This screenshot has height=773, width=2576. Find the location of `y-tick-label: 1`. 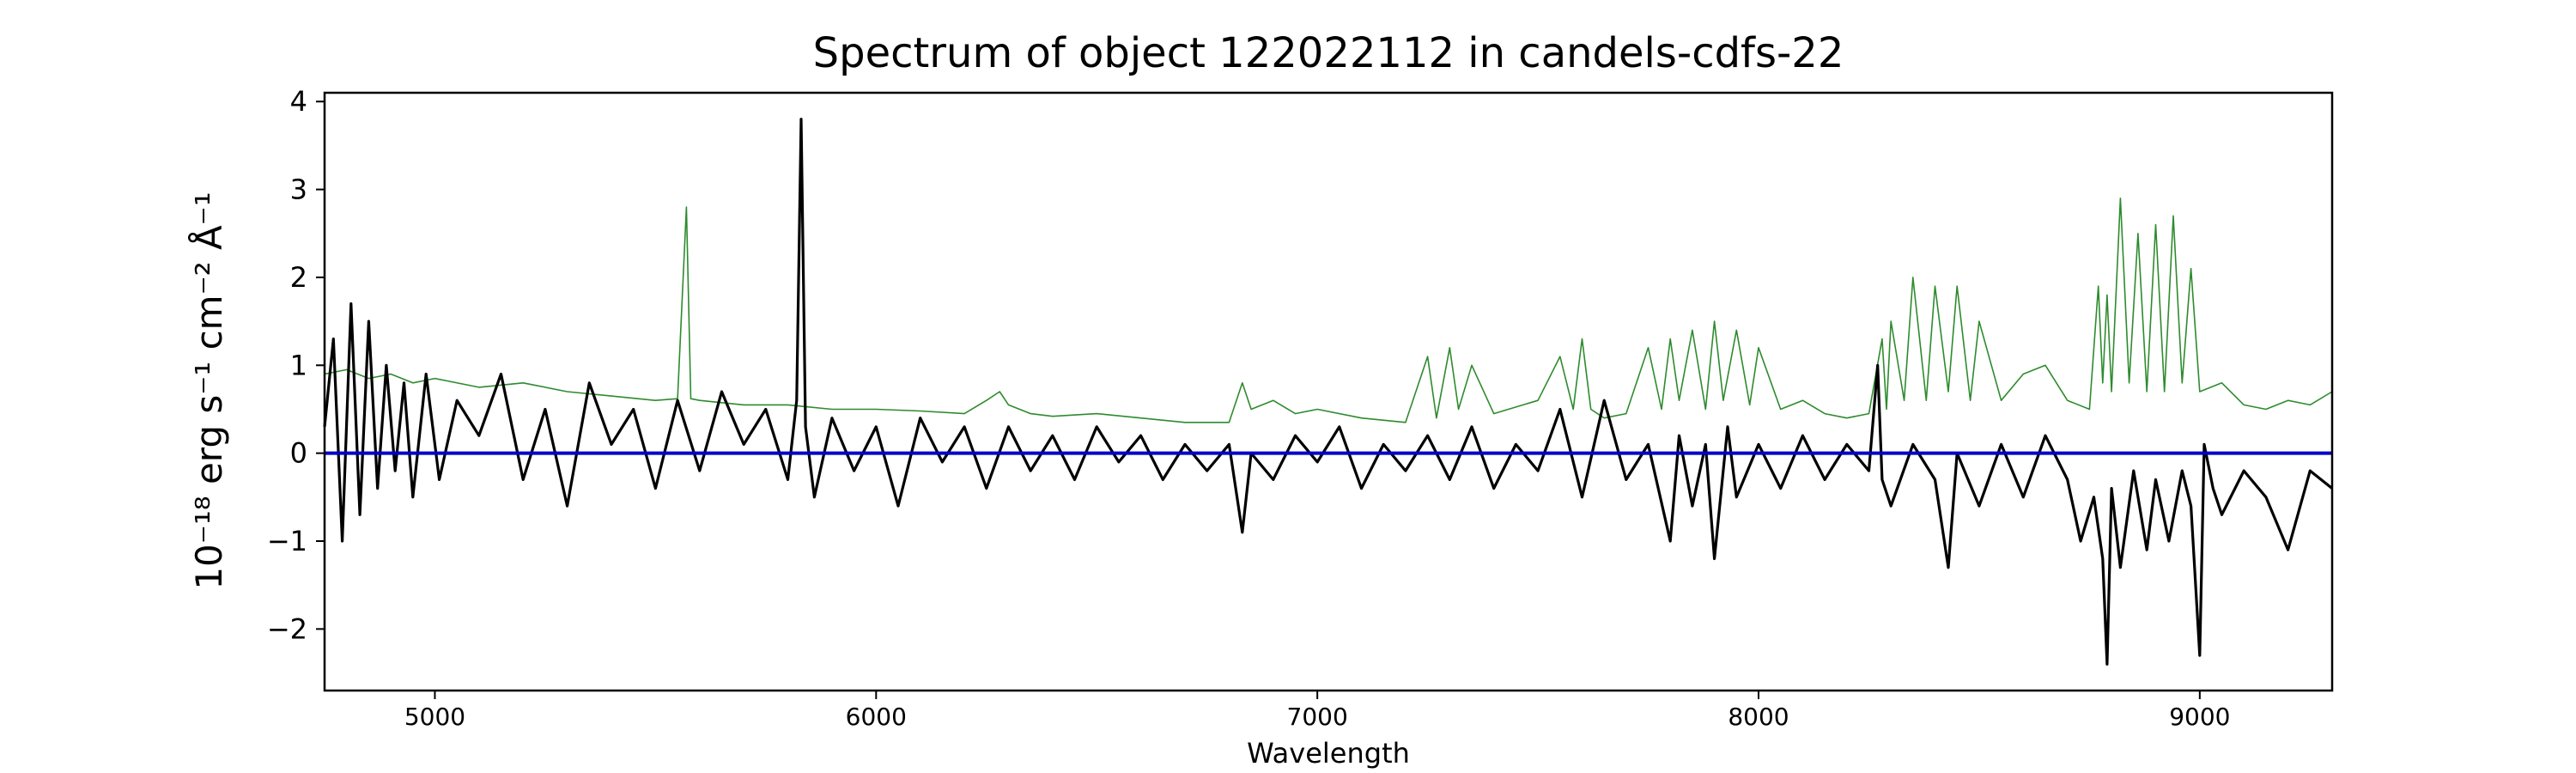

y-tick-label: 1 is located at coordinates (298, 365).